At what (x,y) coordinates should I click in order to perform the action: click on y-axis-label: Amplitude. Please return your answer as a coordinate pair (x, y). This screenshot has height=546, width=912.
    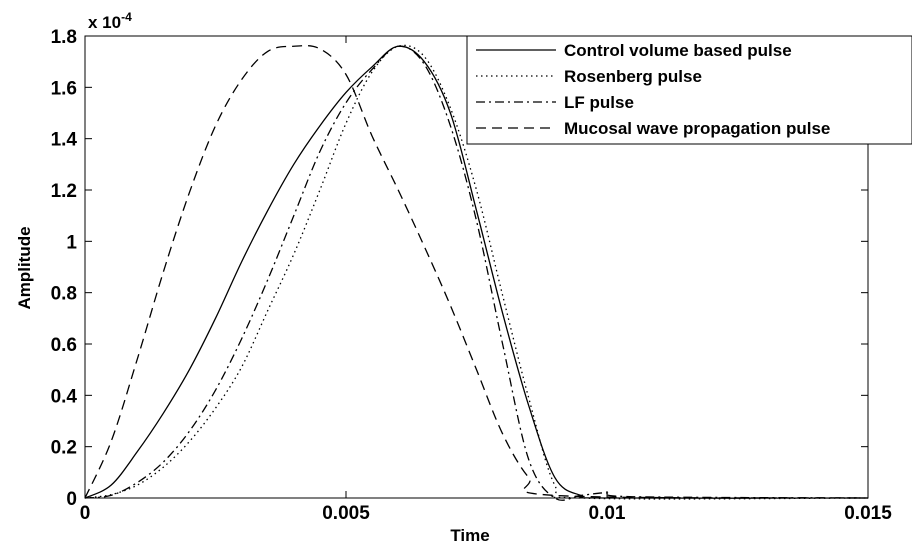
    Looking at the image, I should click on (24, 267).